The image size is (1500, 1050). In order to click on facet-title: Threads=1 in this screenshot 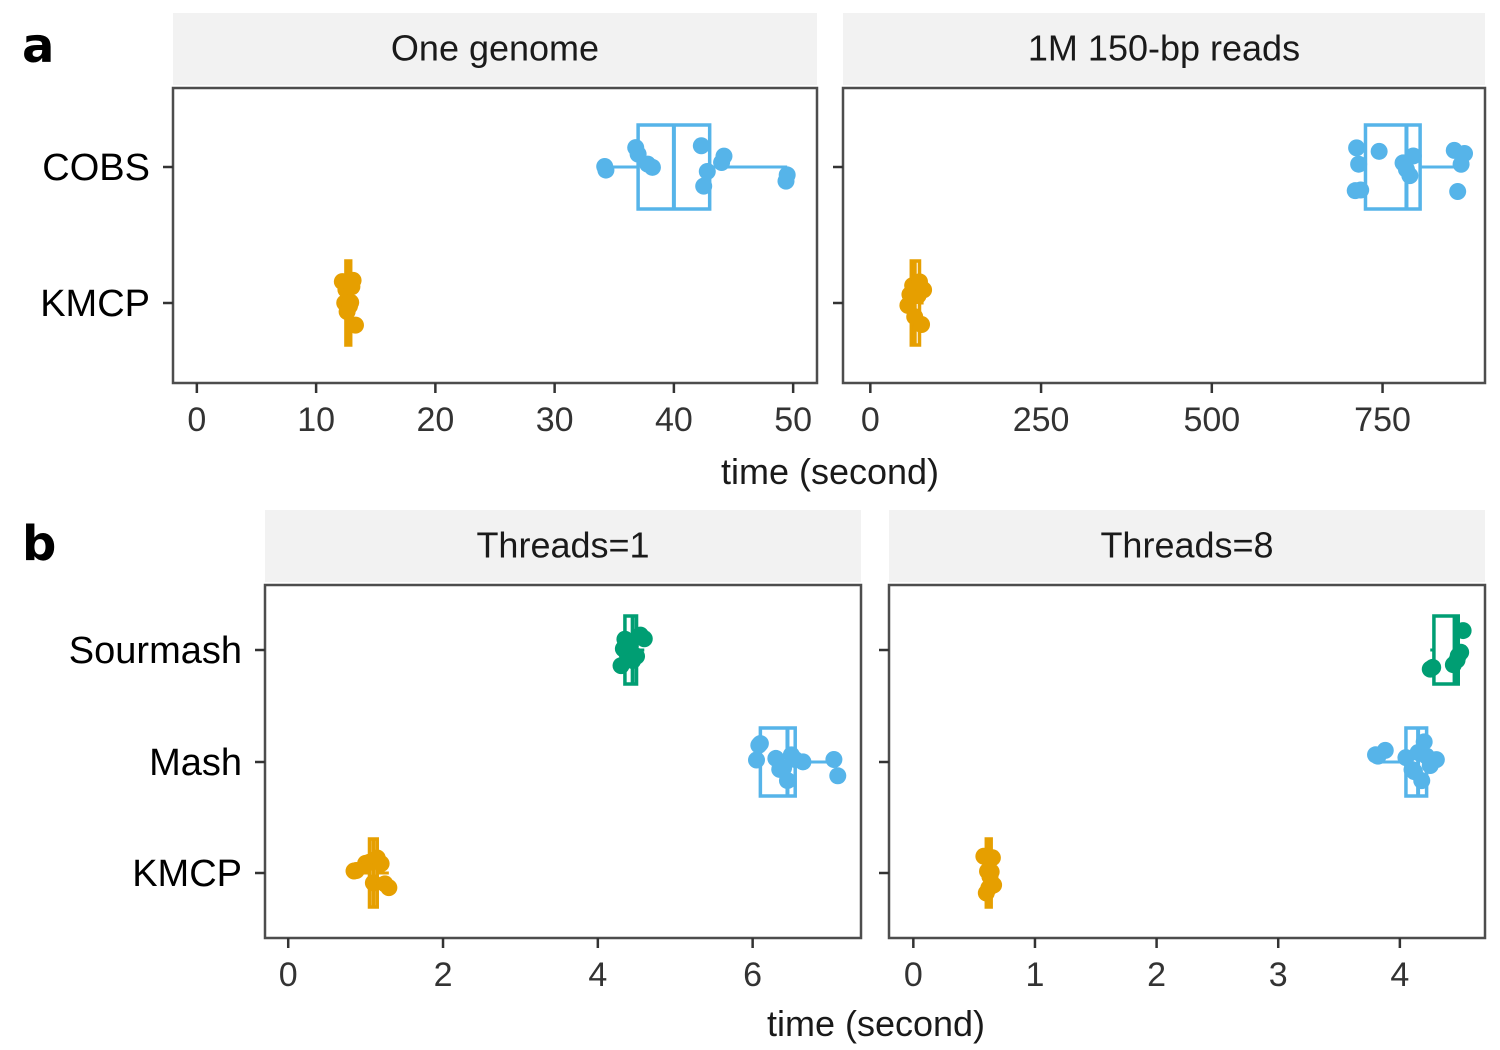, I will do `click(562, 545)`.